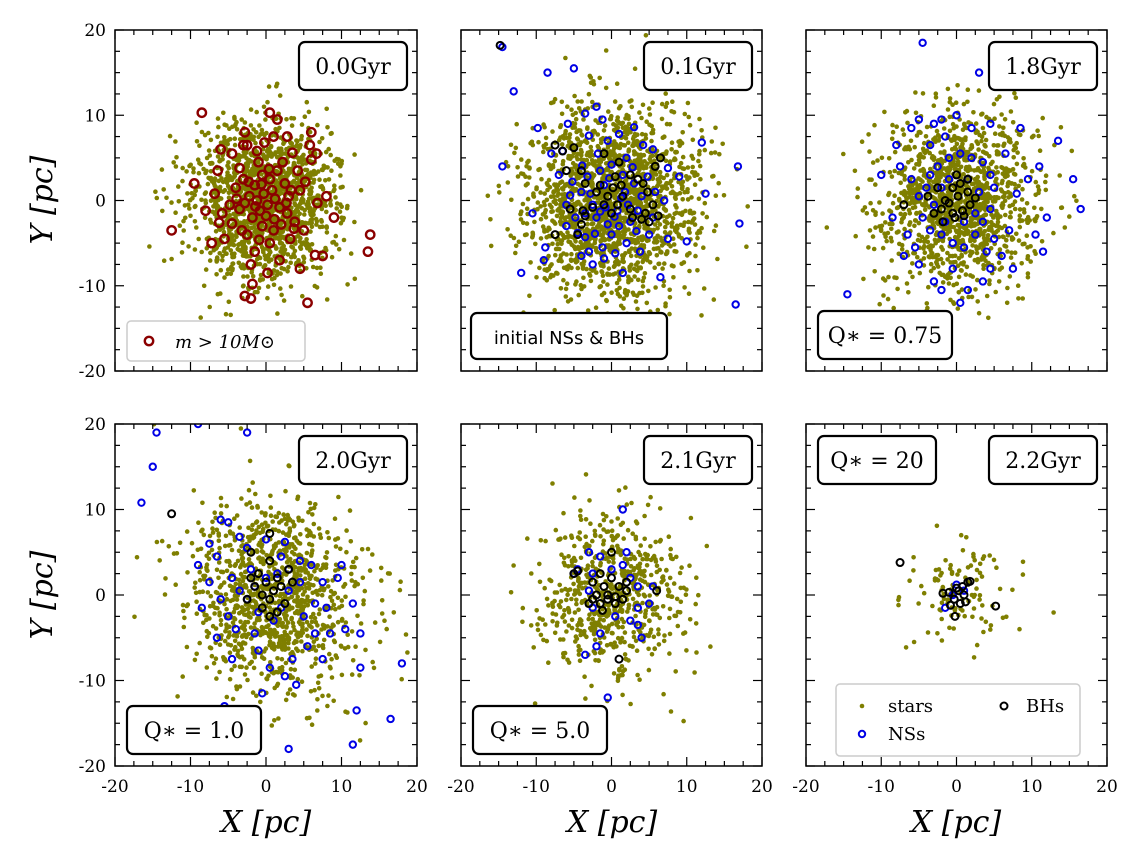 This screenshot has height=861, width=1140. What do you see at coordinates (265, 822) in the screenshot?
I see `x-axis-title-left-text: X [pc]` at bounding box center [265, 822].